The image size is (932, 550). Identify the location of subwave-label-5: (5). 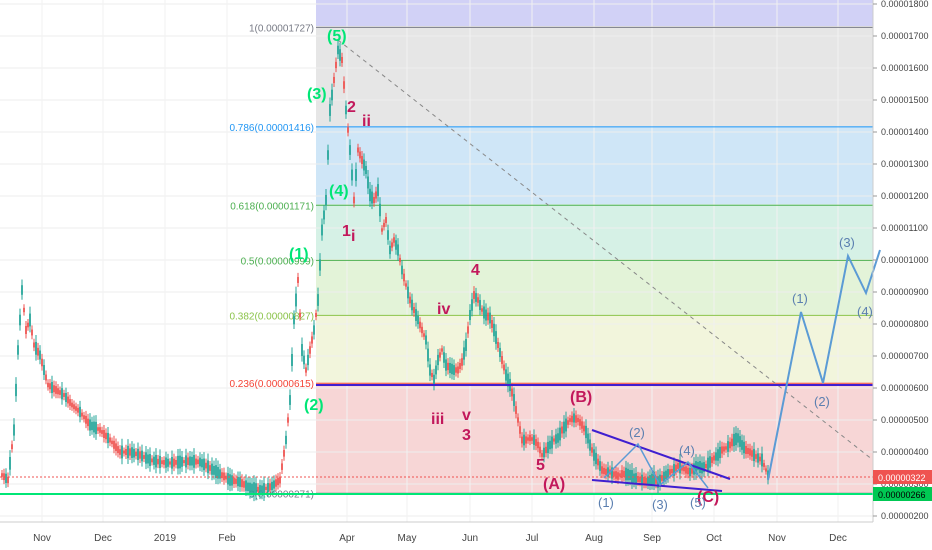
(698, 502).